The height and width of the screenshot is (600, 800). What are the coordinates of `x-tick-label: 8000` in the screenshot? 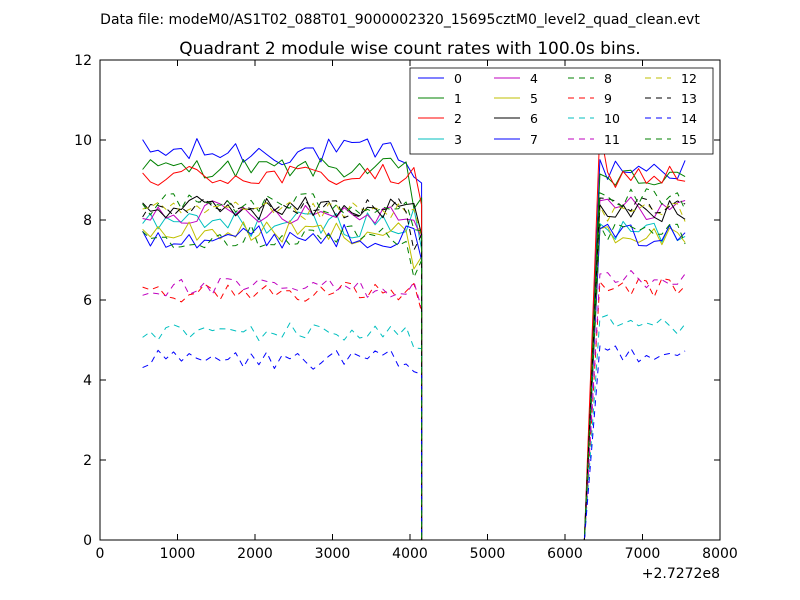 It's located at (720, 554).